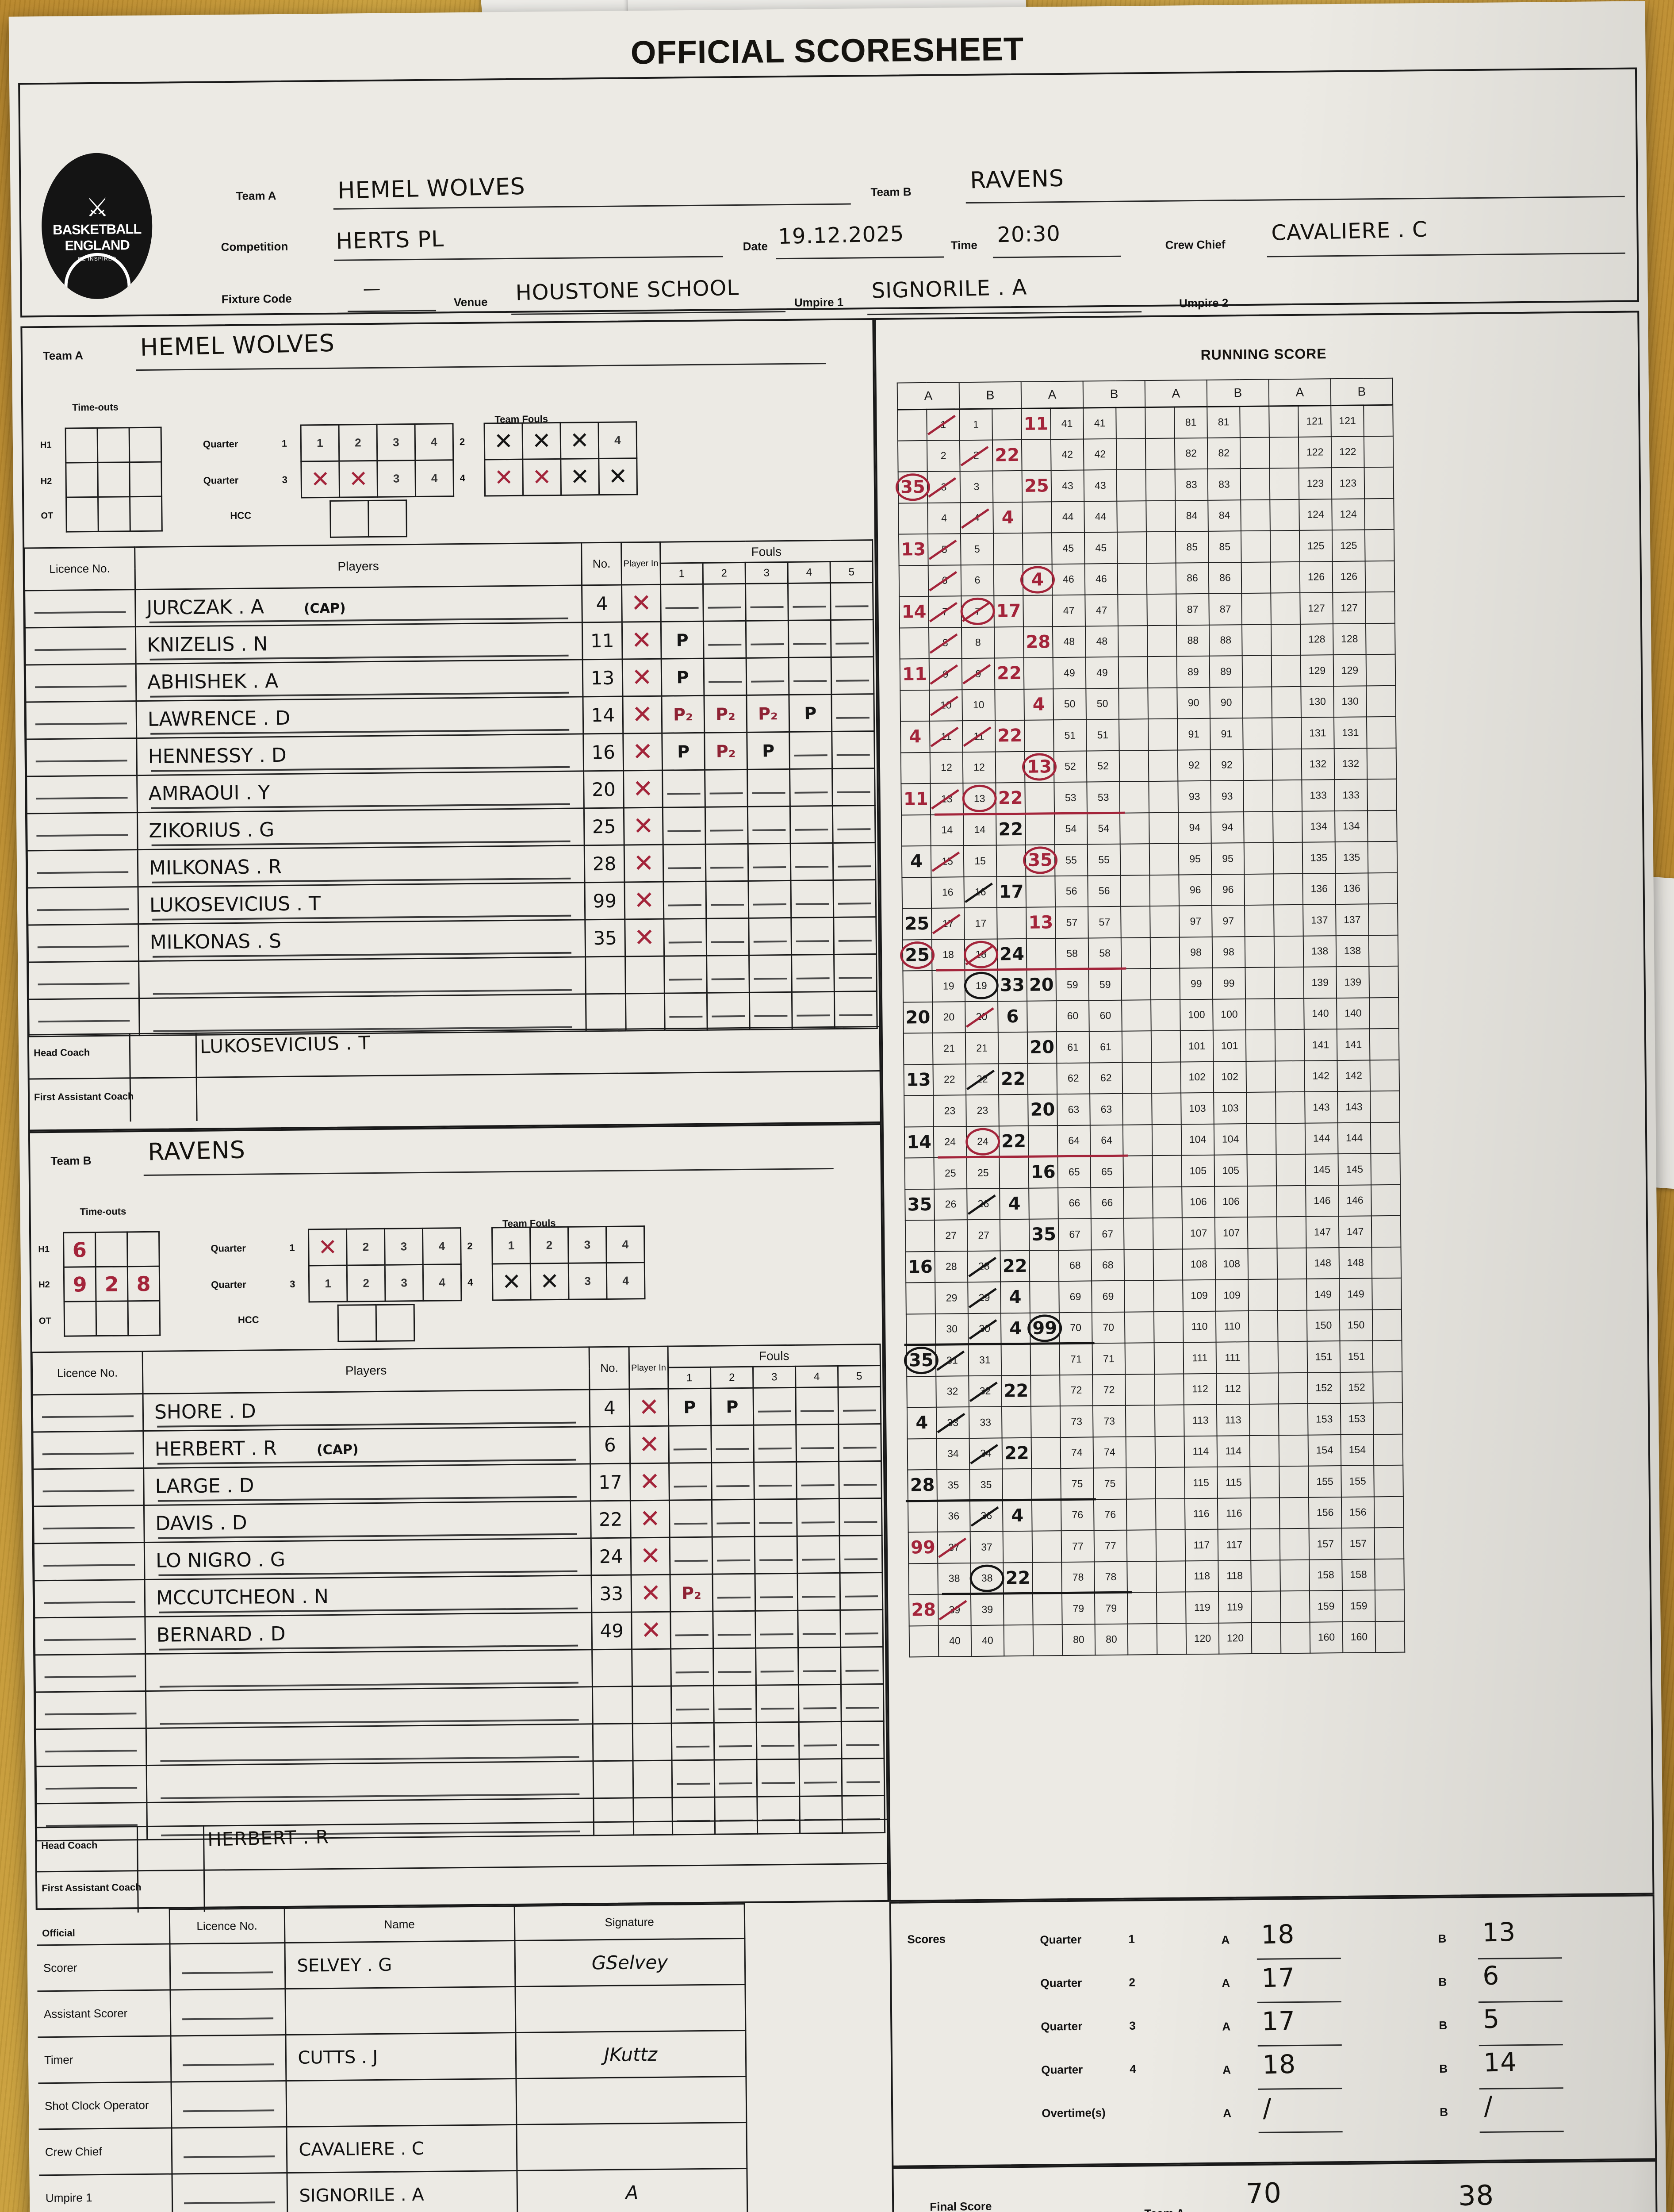 This screenshot has width=1674, height=2212. What do you see at coordinates (602, 678) in the screenshot?
I see `player-number: 13` at bounding box center [602, 678].